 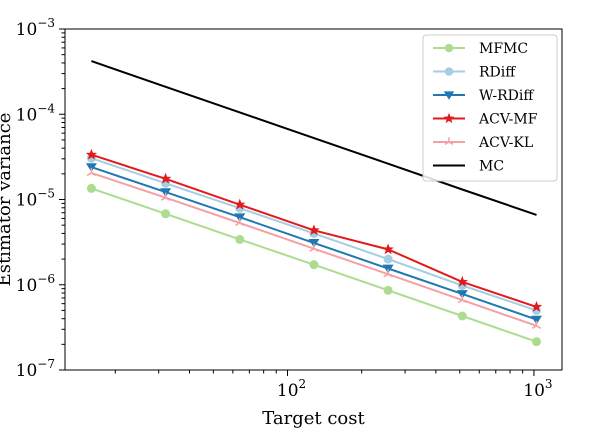 I want to click on y-tick-label: 10⁻⁷, so click(x=35, y=369).